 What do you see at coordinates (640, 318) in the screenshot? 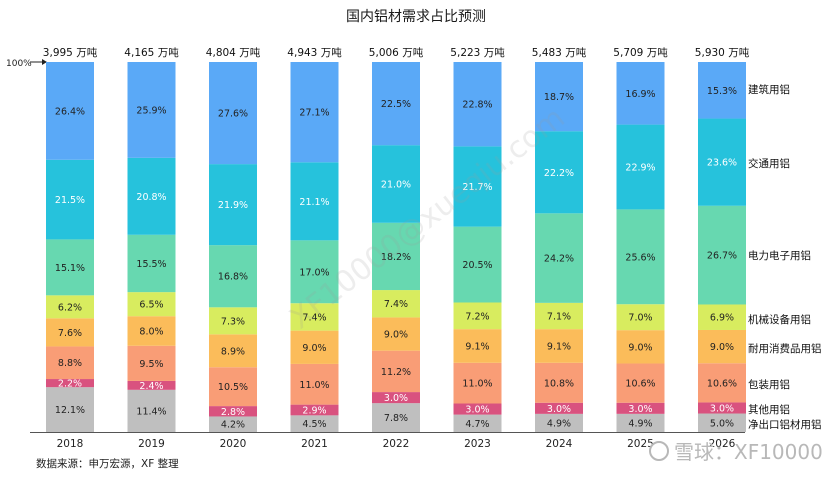
I see `segment-label-2025-4: 7.0%` at bounding box center [640, 318].